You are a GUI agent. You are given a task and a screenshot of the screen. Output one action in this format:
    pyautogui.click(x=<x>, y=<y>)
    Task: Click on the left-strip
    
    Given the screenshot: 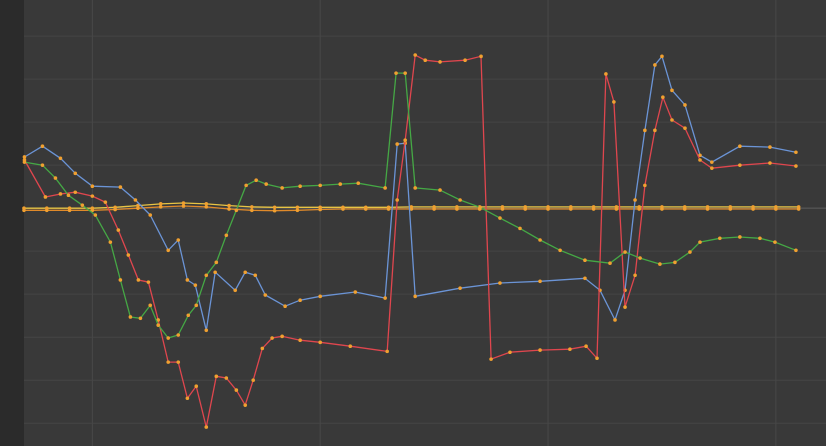 What is the action you would take?
    pyautogui.click(x=12, y=223)
    